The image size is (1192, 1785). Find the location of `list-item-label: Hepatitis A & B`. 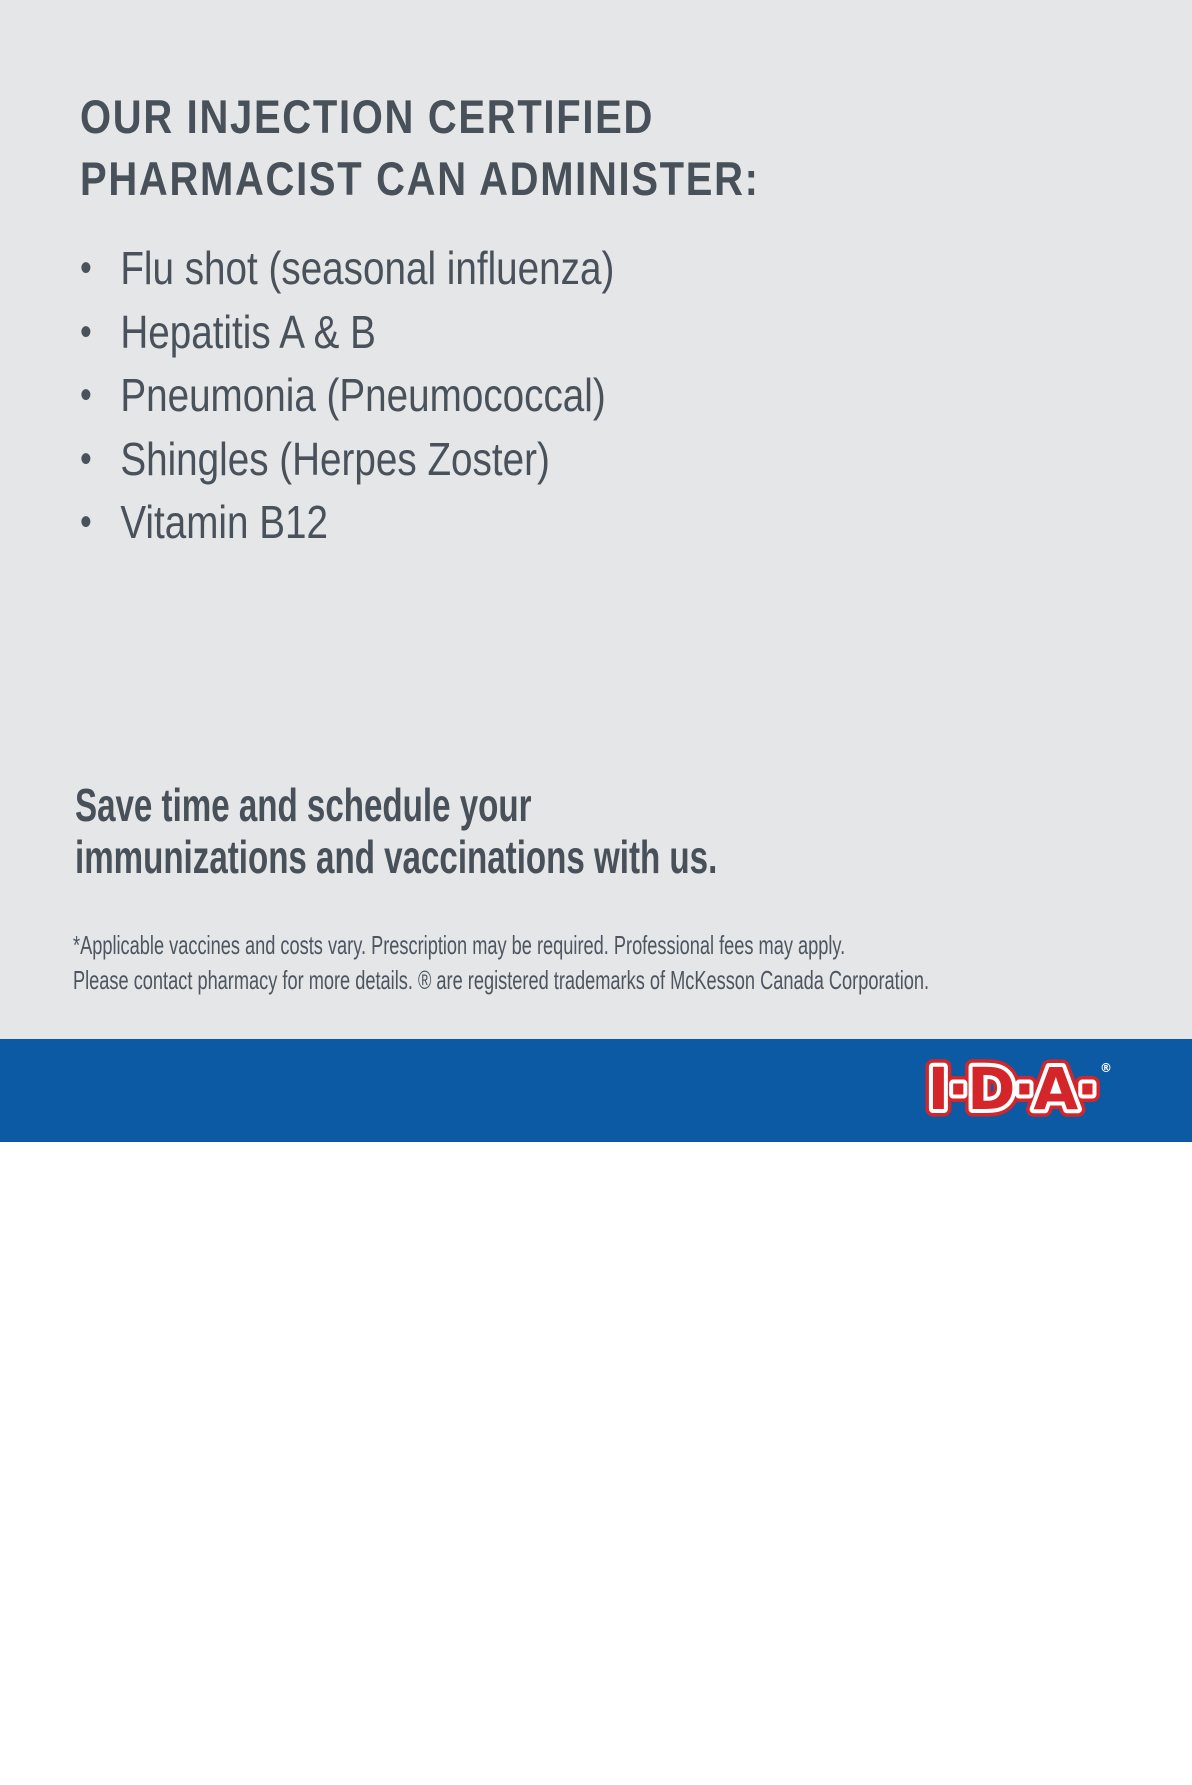

list-item-label: Hepatitis A & B is located at coordinates (248, 331).